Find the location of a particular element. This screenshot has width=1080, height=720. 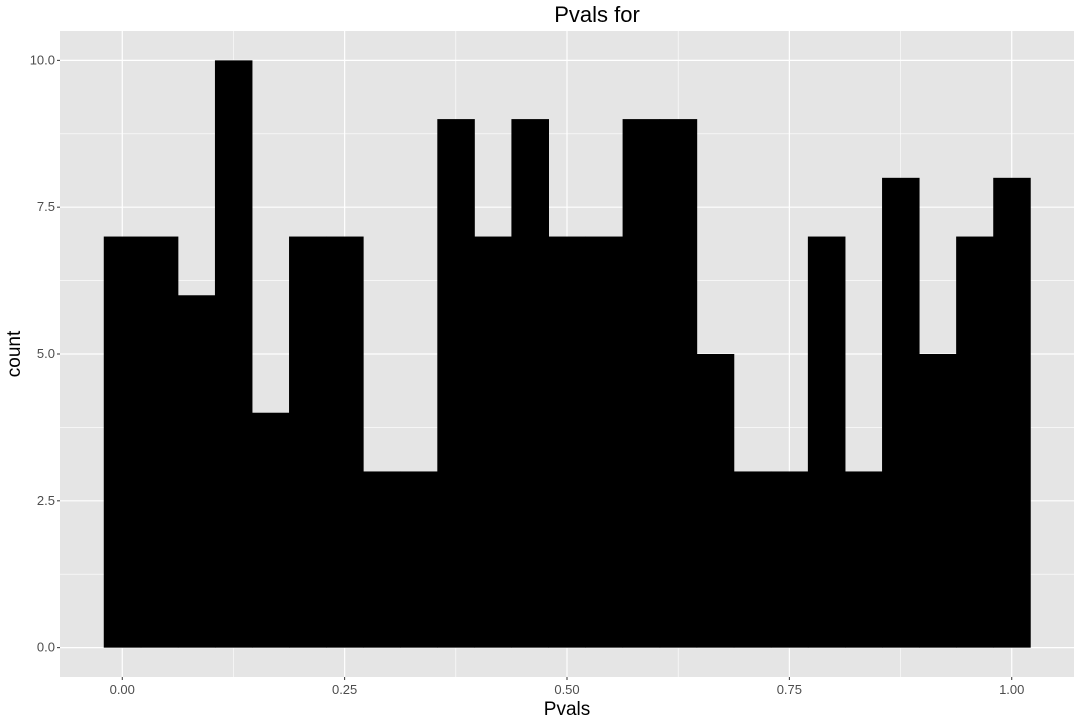

y-tick-label: 5.0 is located at coordinates (46, 353).